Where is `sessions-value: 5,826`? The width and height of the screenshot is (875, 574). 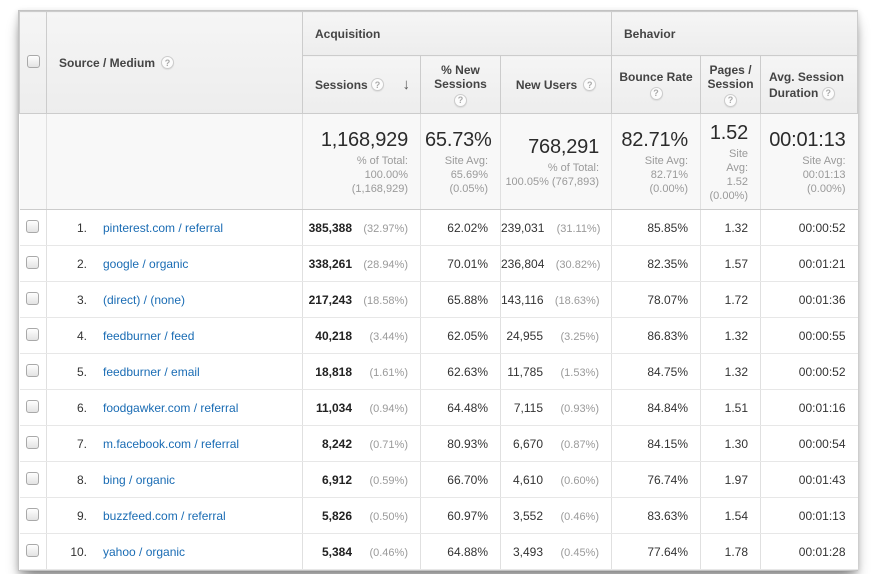 sessions-value: 5,826 is located at coordinates (336, 515).